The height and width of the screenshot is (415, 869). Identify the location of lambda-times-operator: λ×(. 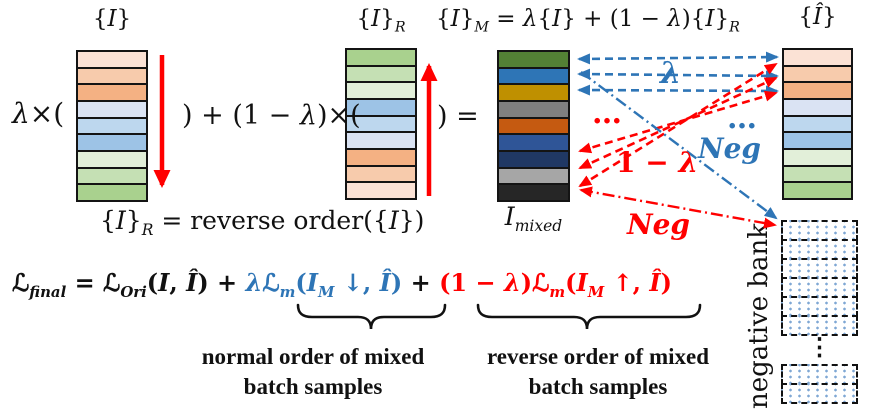
(38, 113).